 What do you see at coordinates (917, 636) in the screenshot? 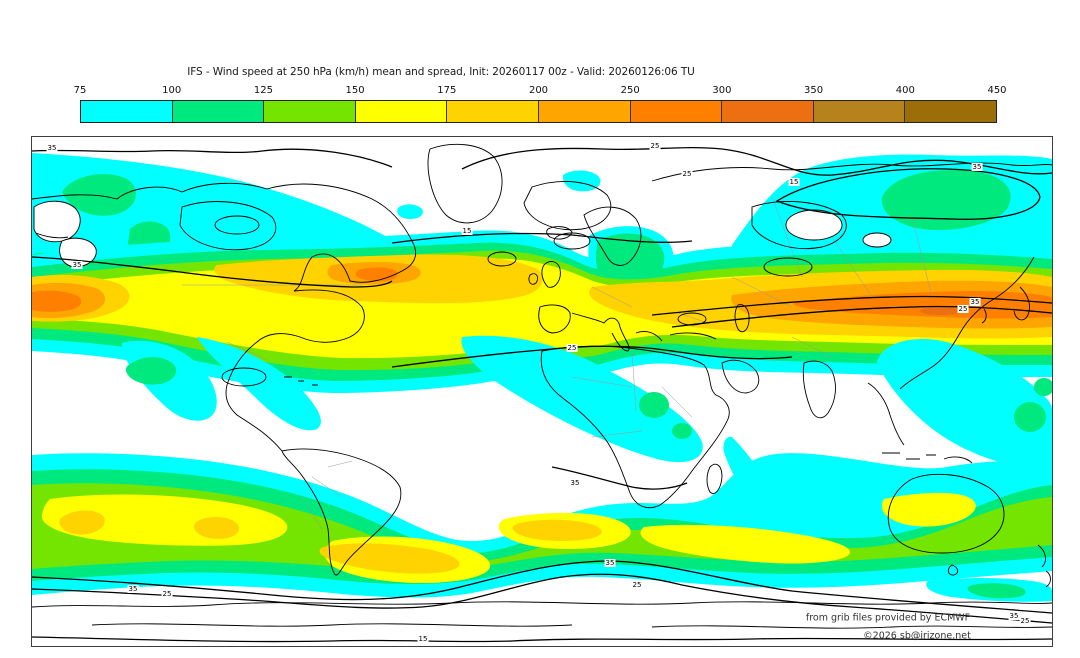
I see `attribution-copyright: ©2026 sb@irizone.net` at bounding box center [917, 636].